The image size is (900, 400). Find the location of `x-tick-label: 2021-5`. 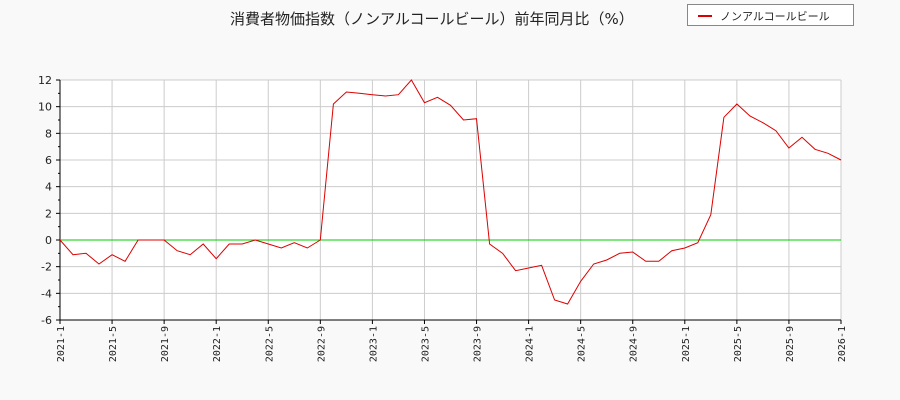

x-tick-label: 2021-5 is located at coordinates (113, 344).